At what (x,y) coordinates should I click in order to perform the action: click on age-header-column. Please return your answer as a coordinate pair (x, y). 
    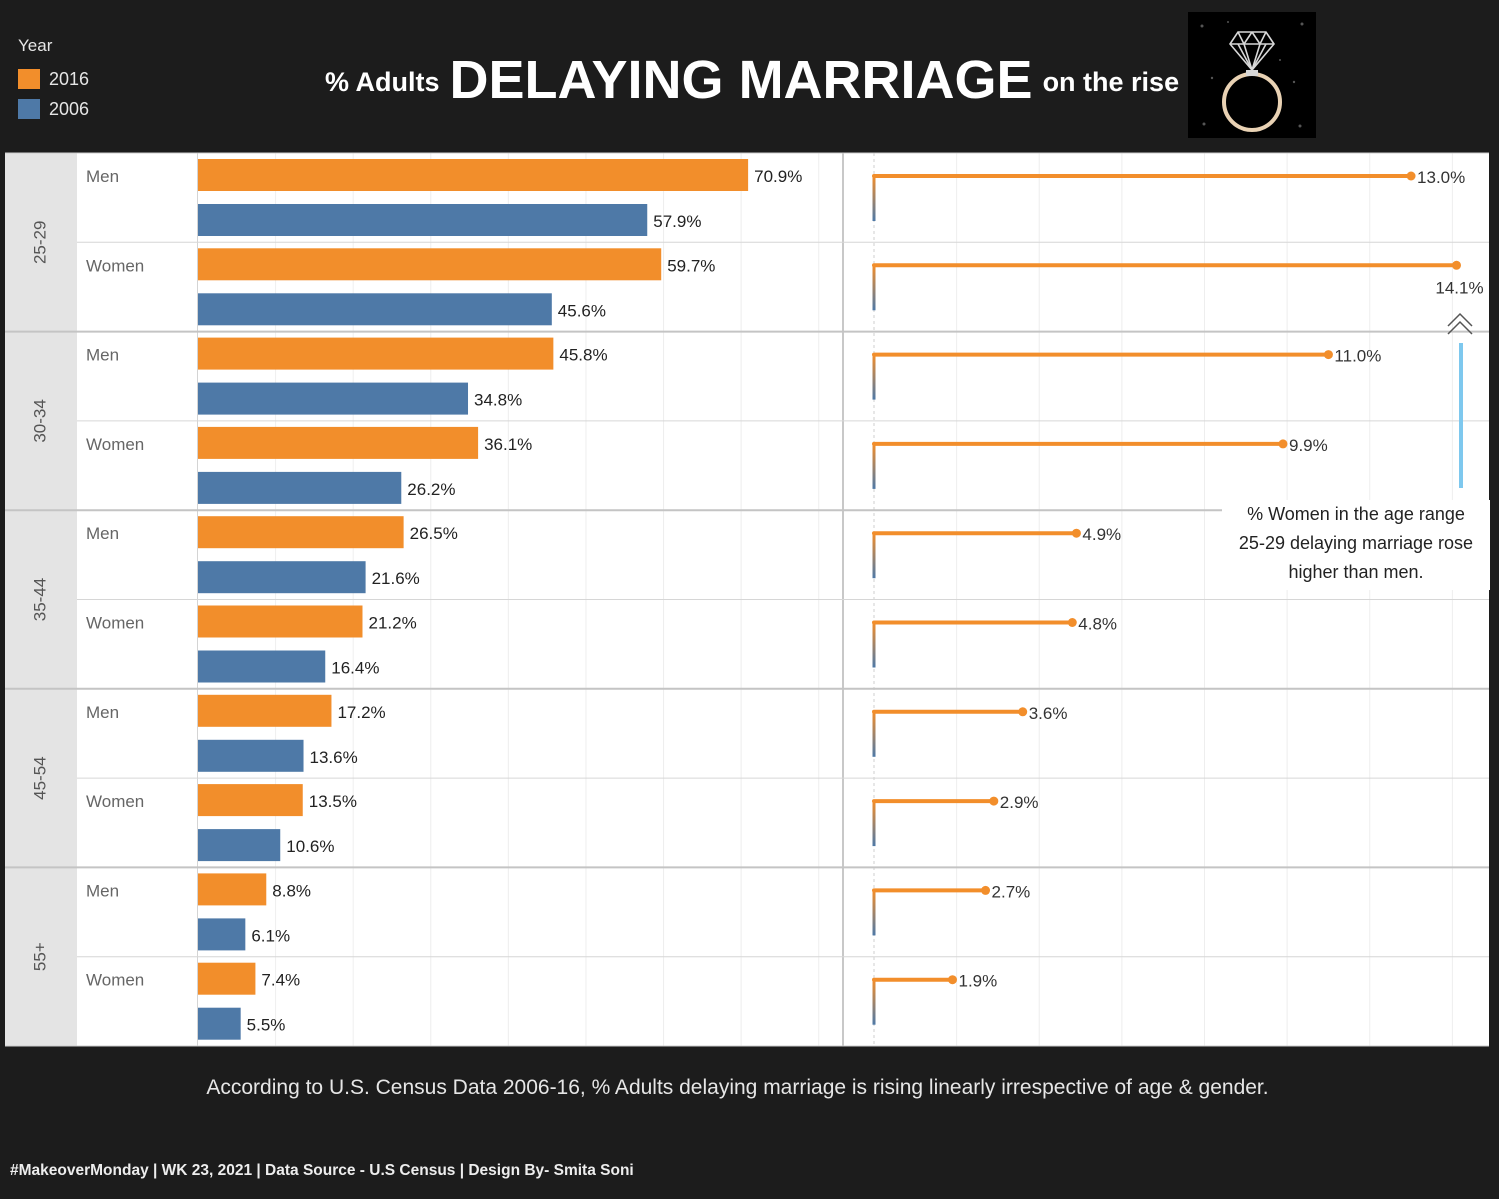
    Looking at the image, I should click on (41, 599).